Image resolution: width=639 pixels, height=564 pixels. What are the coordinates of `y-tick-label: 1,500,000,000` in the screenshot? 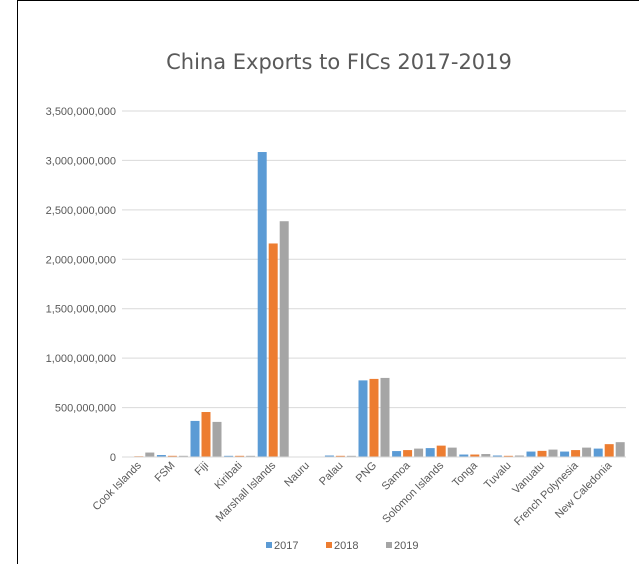 It's located at (81, 310).